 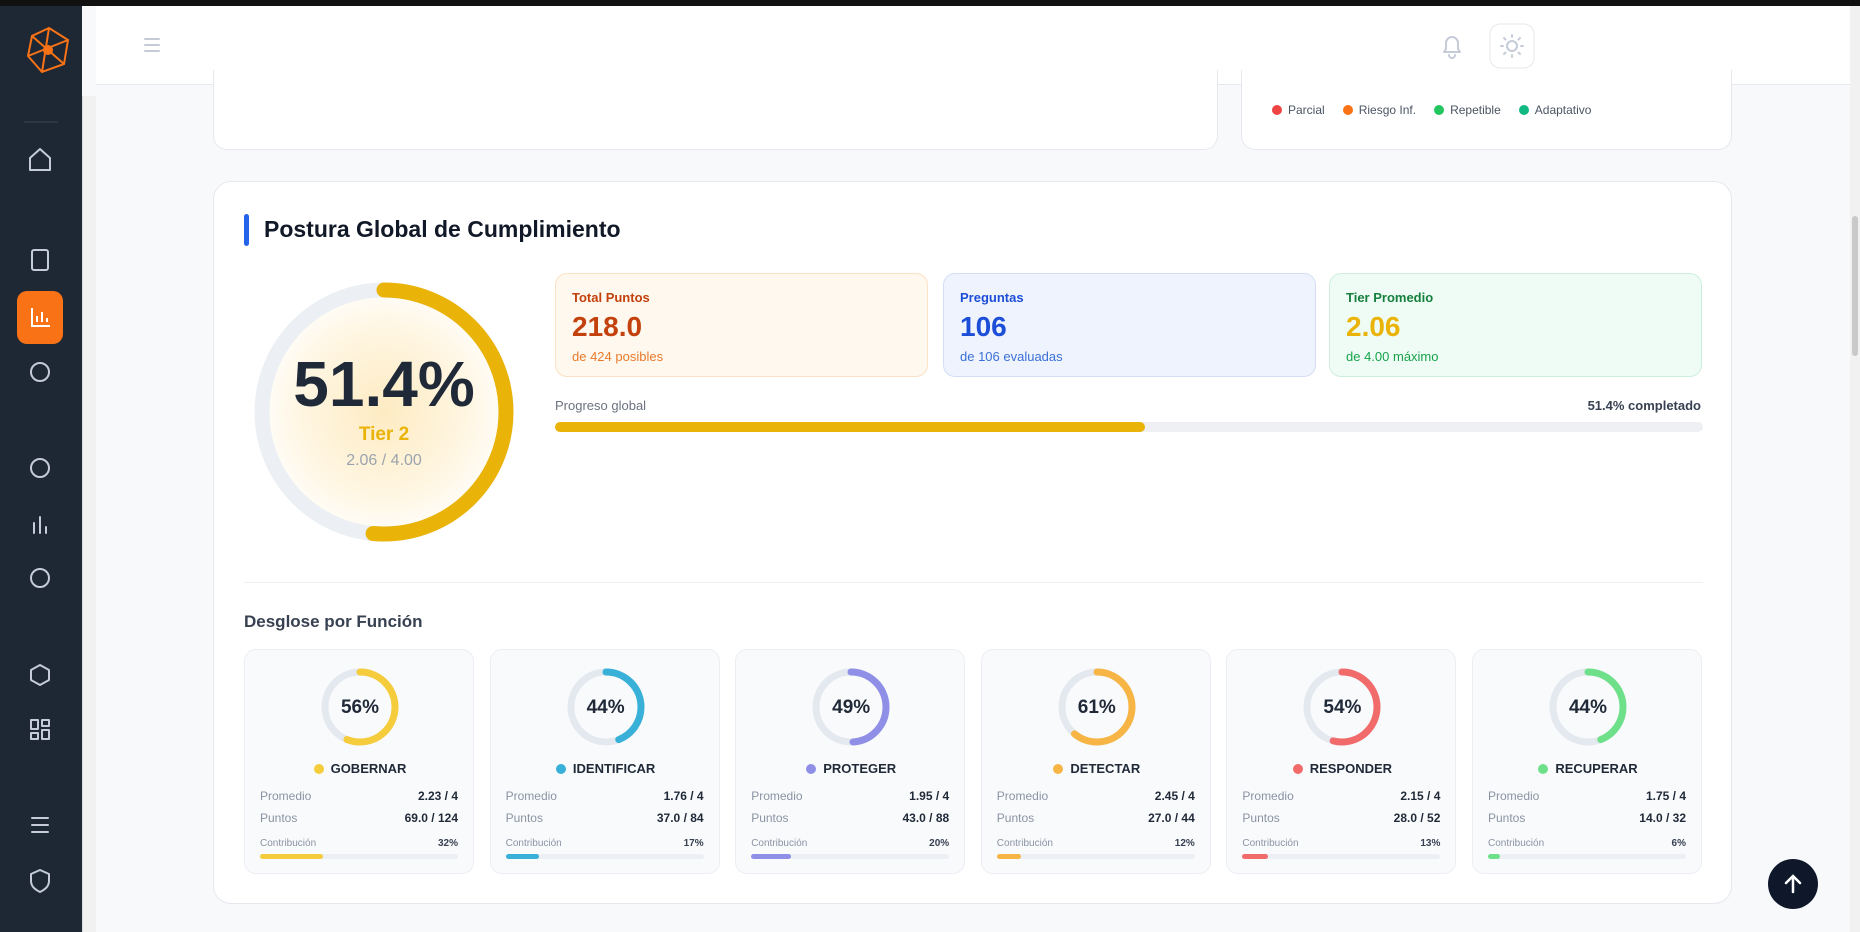 I want to click on tier: Tier 2, so click(x=384, y=434).